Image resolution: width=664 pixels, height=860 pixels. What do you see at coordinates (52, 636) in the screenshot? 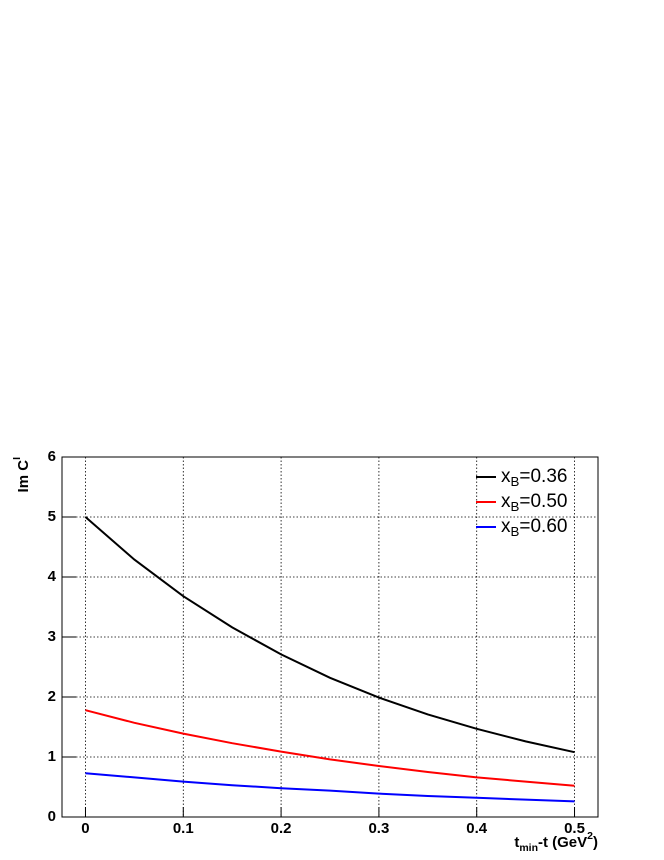
I see `y-tick-label: 3` at bounding box center [52, 636].